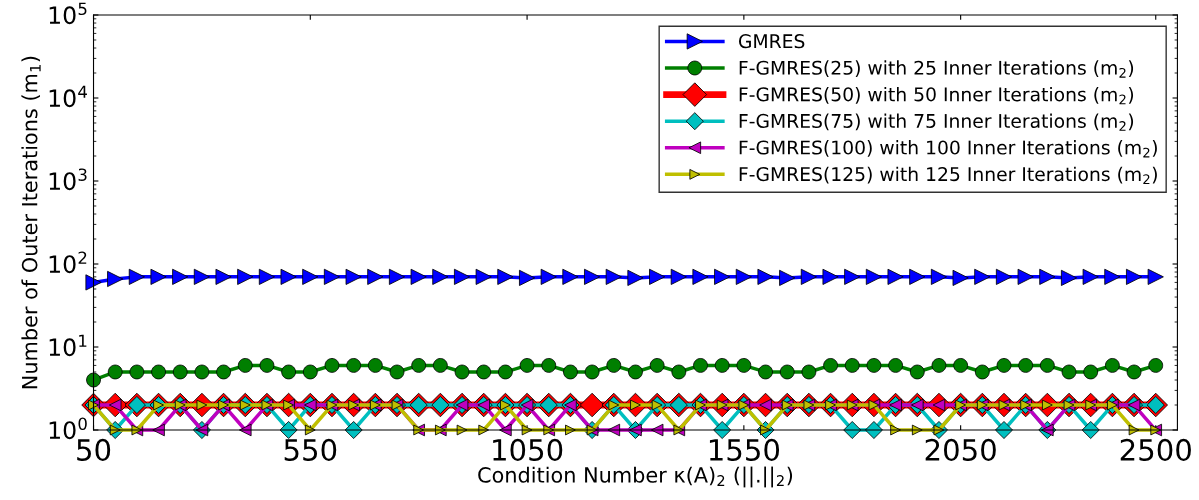 The width and height of the screenshot is (1199, 500). I want to click on legend-label: F-GMRES(125) with 125 Inner Iterations (m$_{2}$), so click(948, 175).